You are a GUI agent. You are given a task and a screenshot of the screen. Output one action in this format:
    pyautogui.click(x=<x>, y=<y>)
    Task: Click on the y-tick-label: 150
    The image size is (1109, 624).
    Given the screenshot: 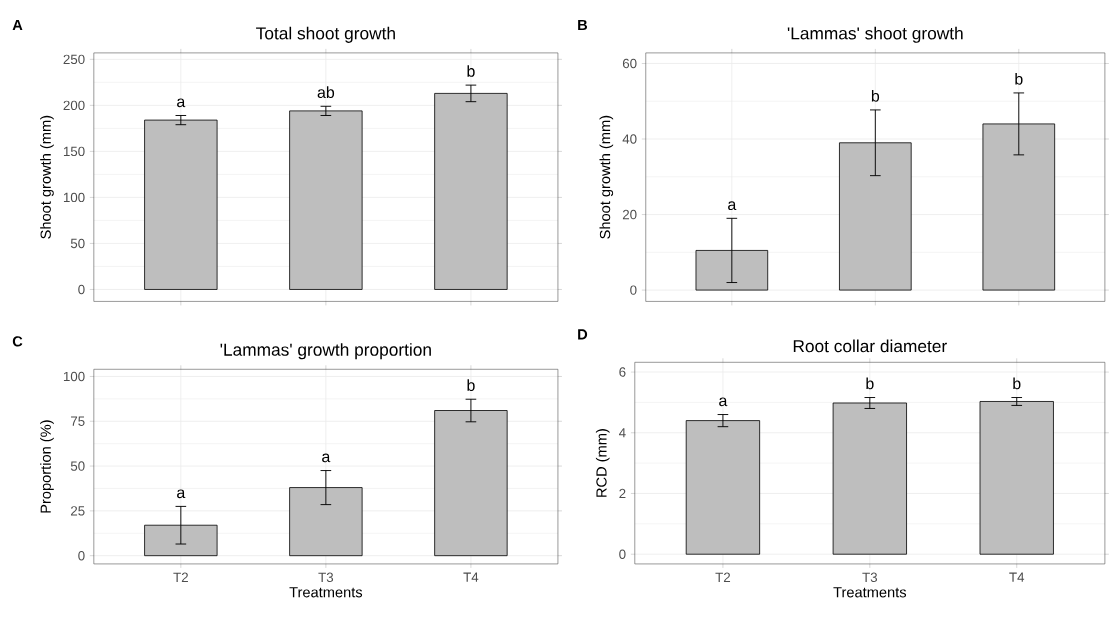 What is the action you would take?
    pyautogui.click(x=74, y=151)
    